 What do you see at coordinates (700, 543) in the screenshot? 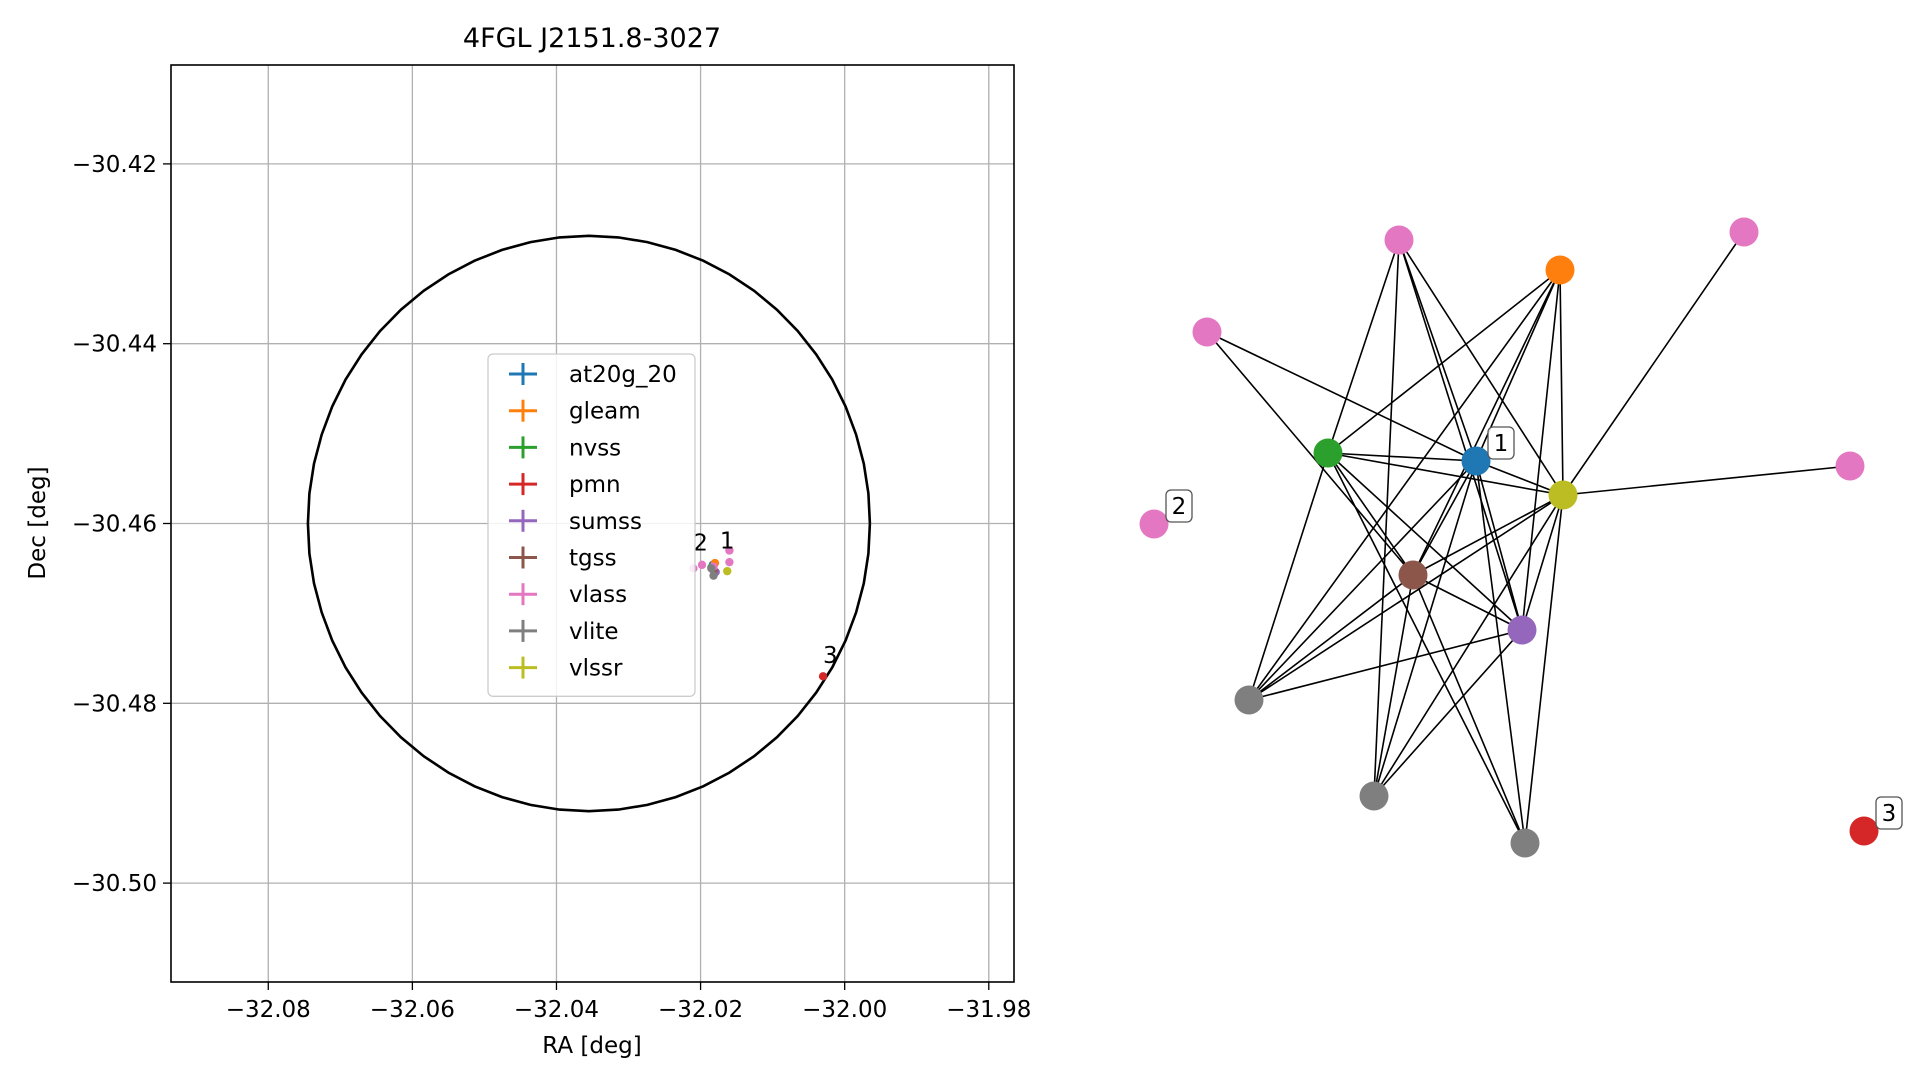
I see `point-annotation: 2` at bounding box center [700, 543].